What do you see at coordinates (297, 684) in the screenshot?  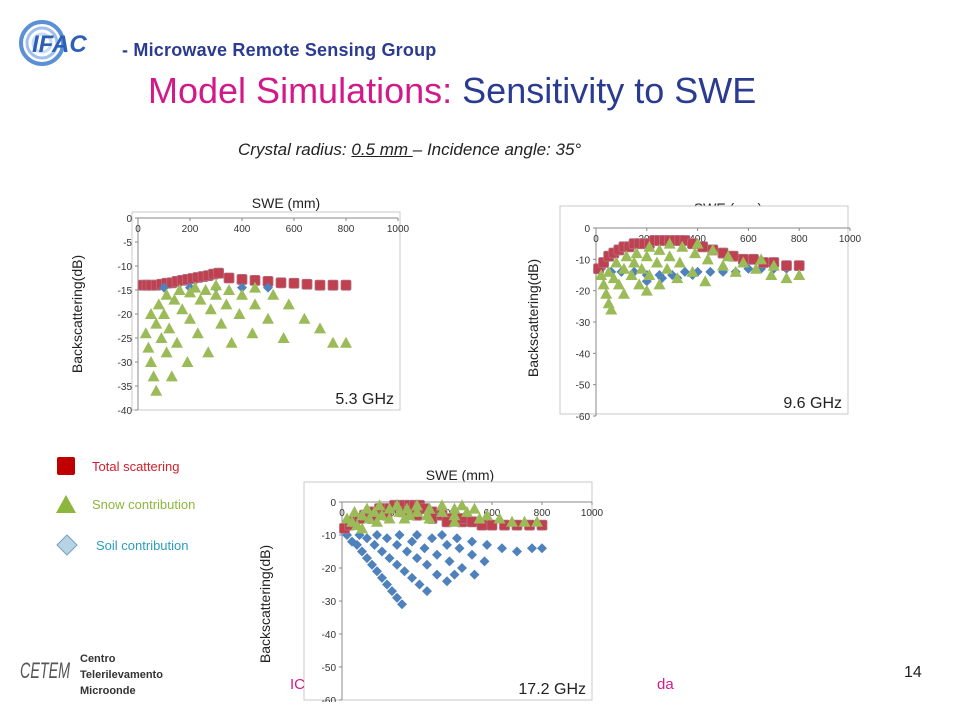 I see `footer-left-fragment: IC` at bounding box center [297, 684].